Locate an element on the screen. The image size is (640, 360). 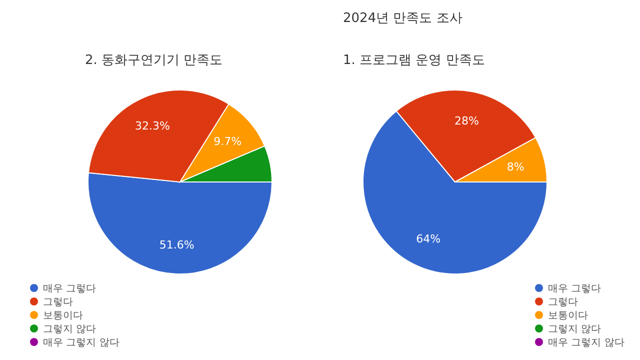
data-label: 9.7% is located at coordinates (228, 141).